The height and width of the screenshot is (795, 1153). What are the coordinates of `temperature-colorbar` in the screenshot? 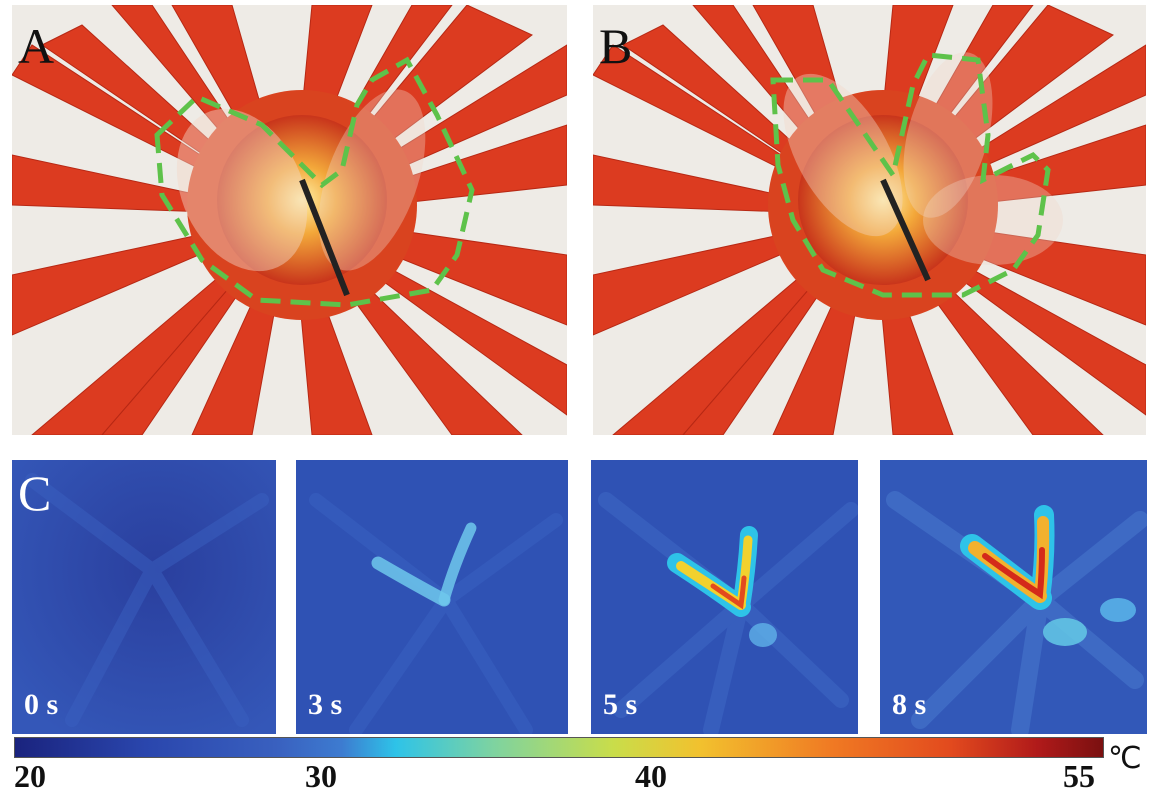 It's located at (559, 747).